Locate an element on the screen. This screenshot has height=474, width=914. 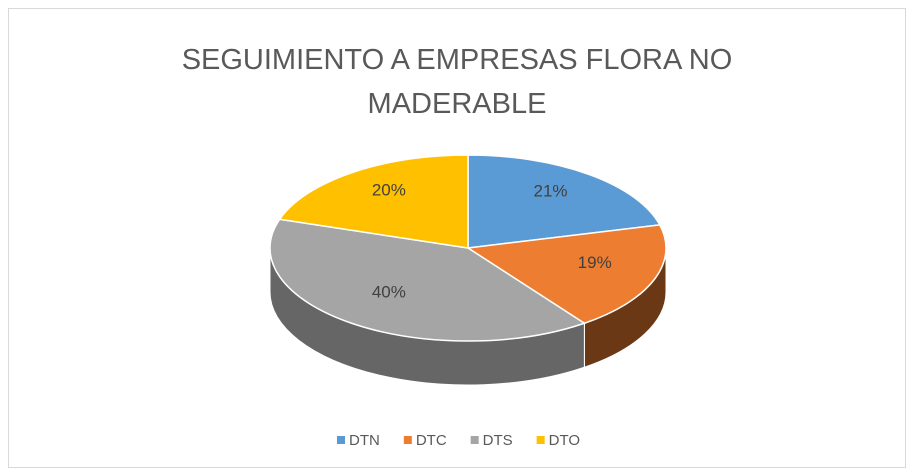
data-label: 21% is located at coordinates (551, 191).